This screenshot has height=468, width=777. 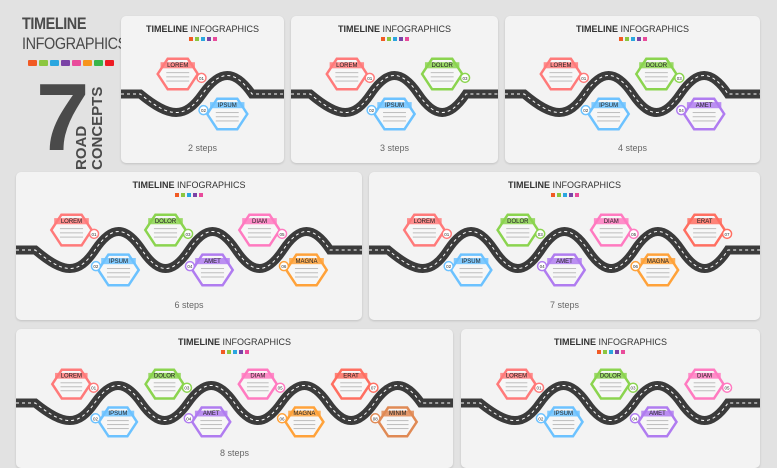 What do you see at coordinates (74, 43) in the screenshot?
I see `header-title-line2: INFOGRAPHICS` at bounding box center [74, 43].